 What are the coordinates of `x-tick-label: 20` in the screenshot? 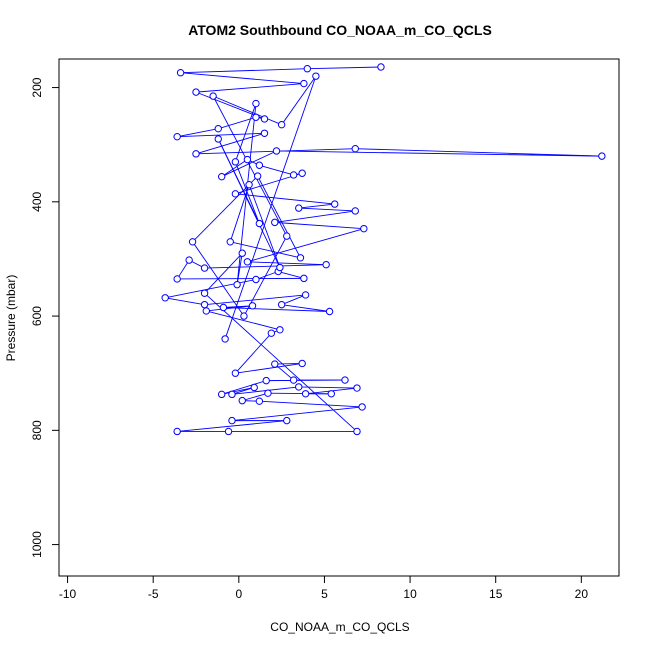 It's located at (582, 594).